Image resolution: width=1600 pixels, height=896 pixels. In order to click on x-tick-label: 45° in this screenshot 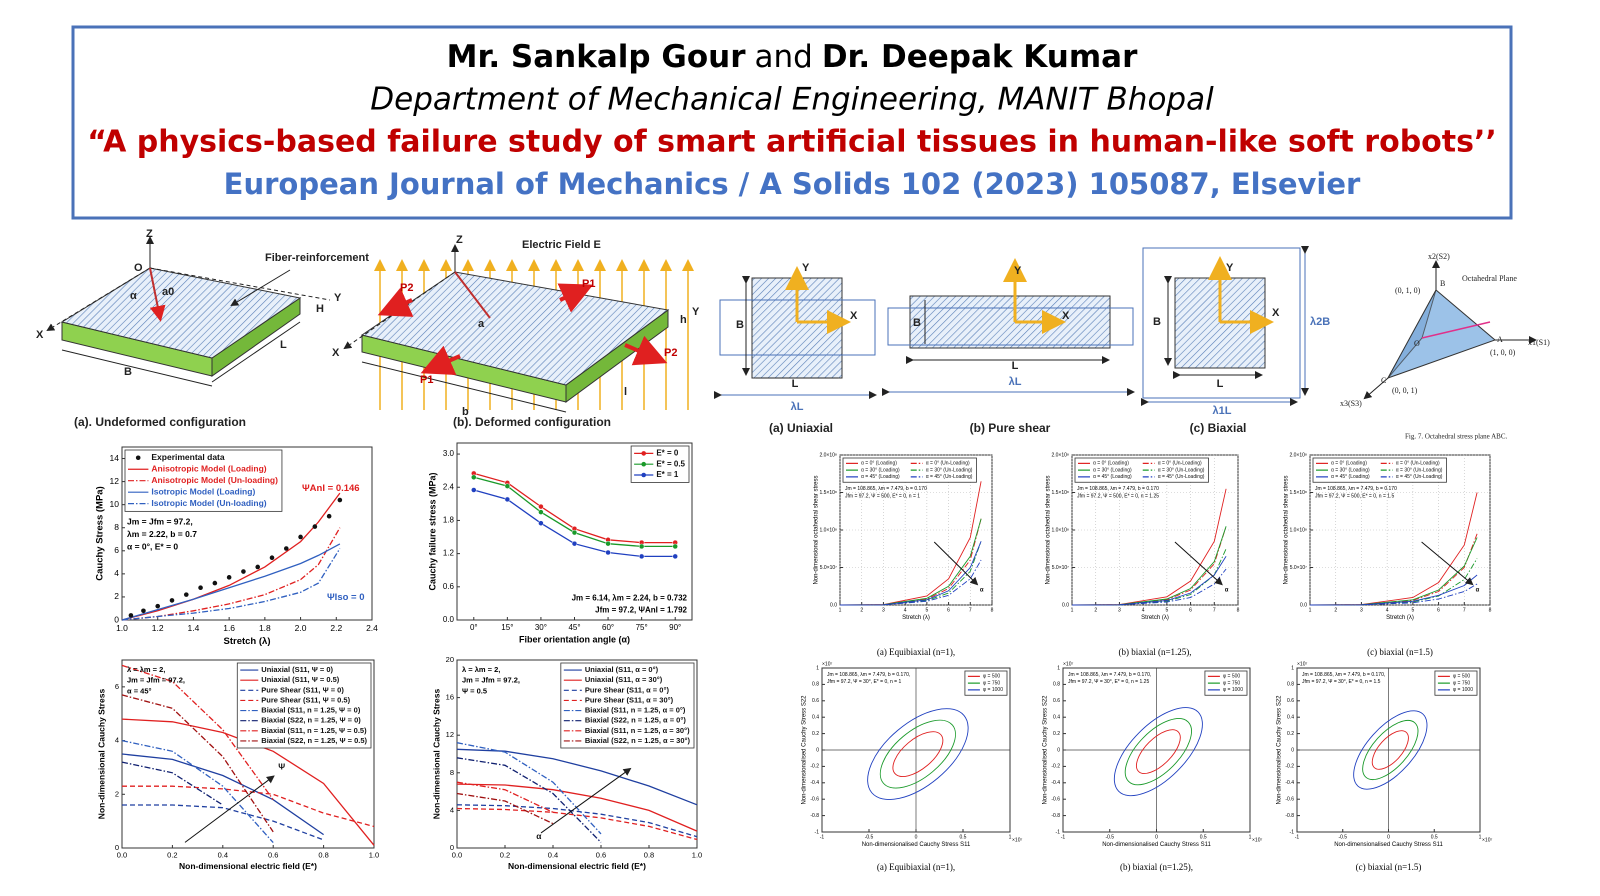, I will do `click(574, 627)`.